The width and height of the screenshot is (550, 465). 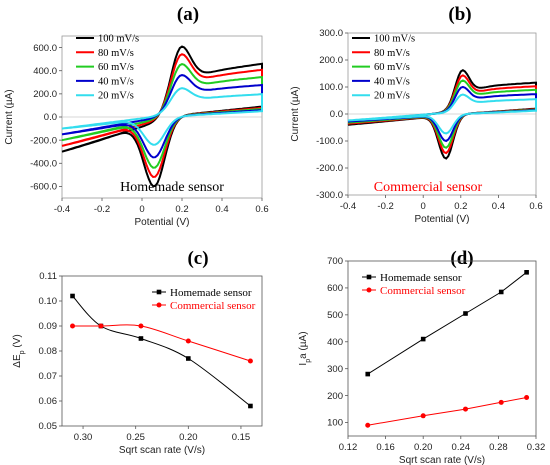 What do you see at coordinates (335, 396) in the screenshot?
I see `y-tick-label: 200` at bounding box center [335, 396].